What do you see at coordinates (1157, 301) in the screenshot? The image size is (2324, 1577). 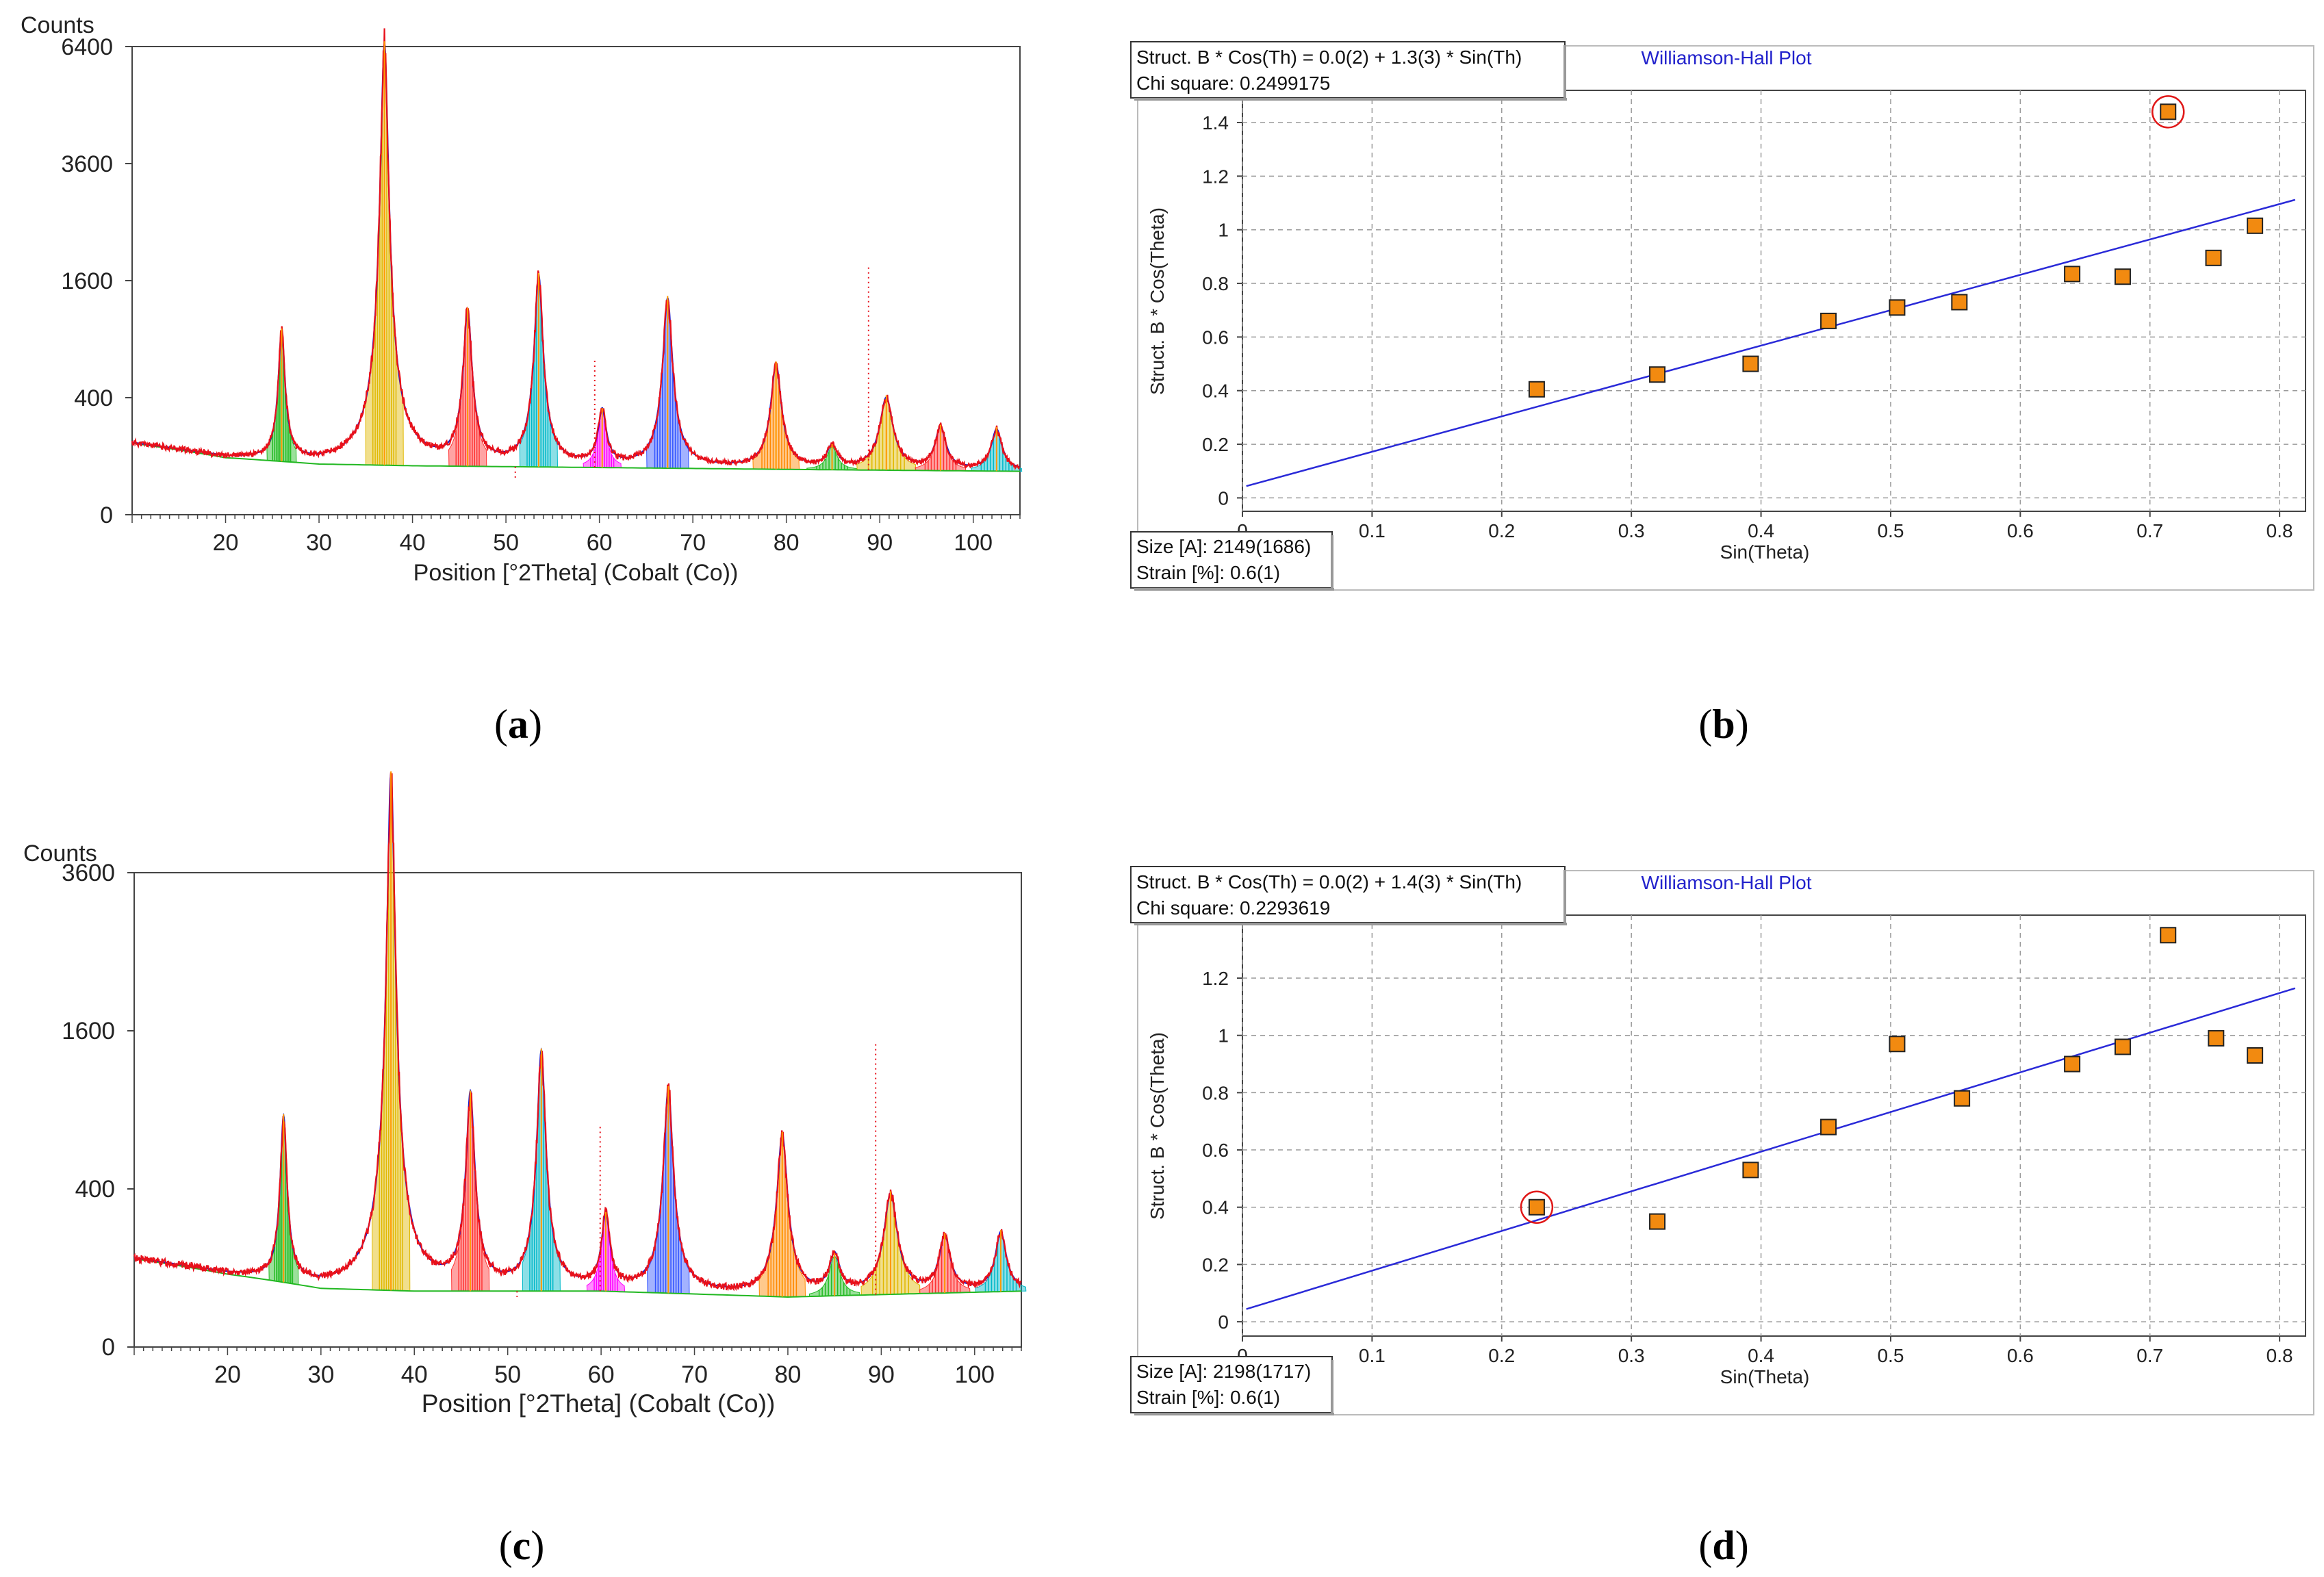 I see `panel-b-ylabel: Struct. B * Cos(Theta)` at bounding box center [1157, 301].